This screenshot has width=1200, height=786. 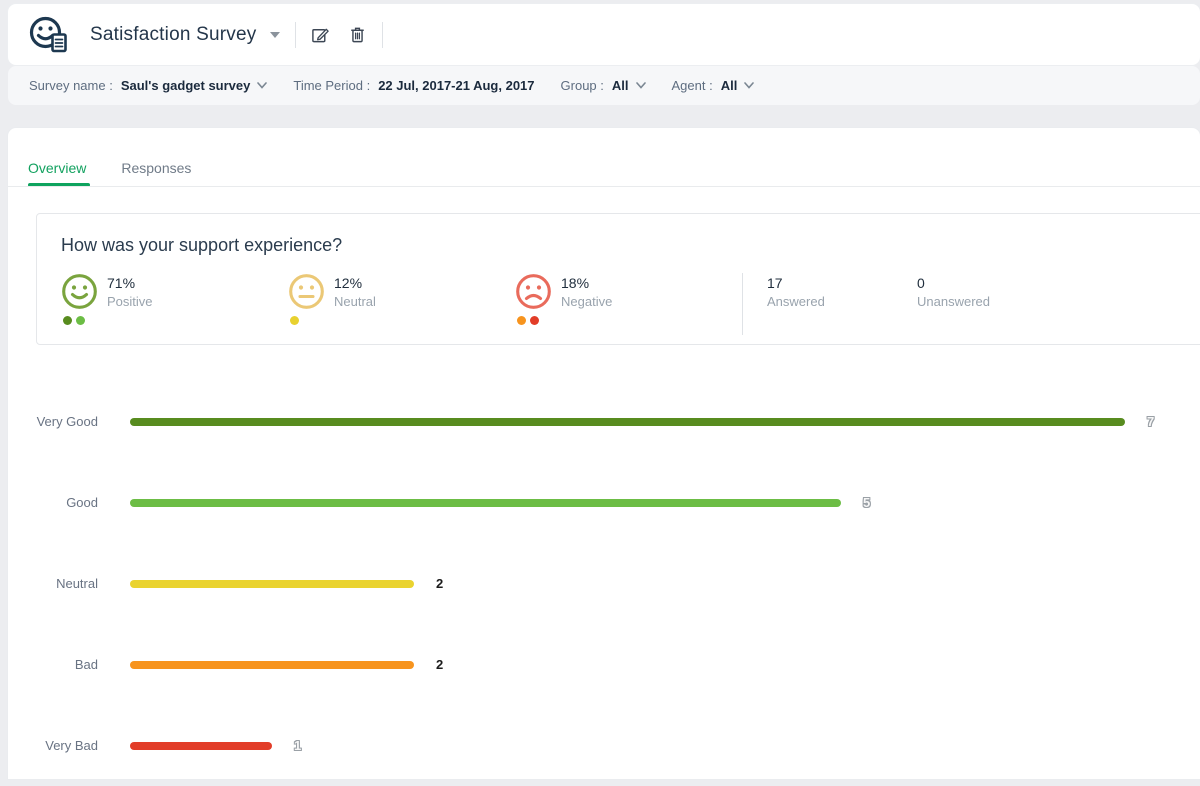 What do you see at coordinates (1151, 421) in the screenshot?
I see `bar-value: 7` at bounding box center [1151, 421].